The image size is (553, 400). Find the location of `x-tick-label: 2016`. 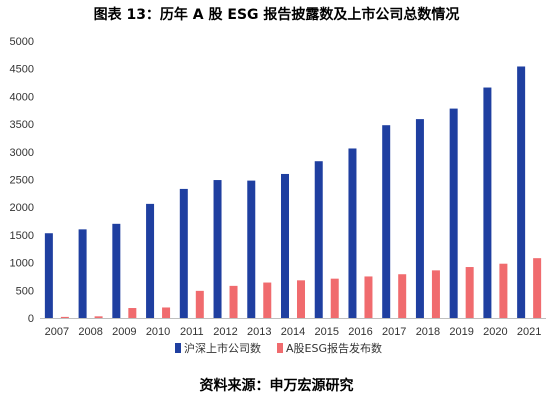

x-tick-label: 2016 is located at coordinates (360, 332).